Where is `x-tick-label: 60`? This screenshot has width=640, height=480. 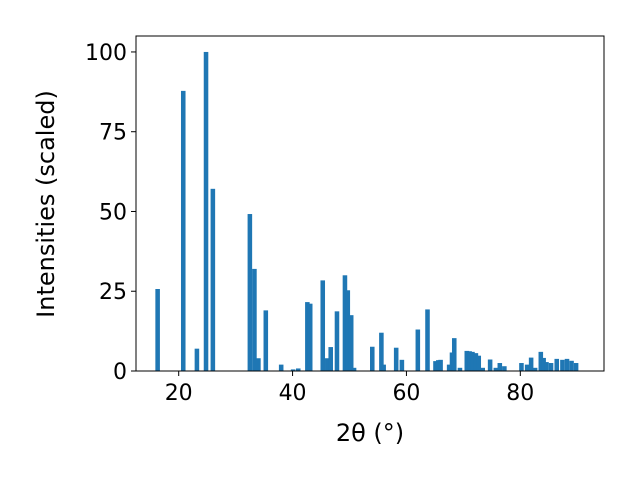 x-tick-label: 60 is located at coordinates (406, 393).